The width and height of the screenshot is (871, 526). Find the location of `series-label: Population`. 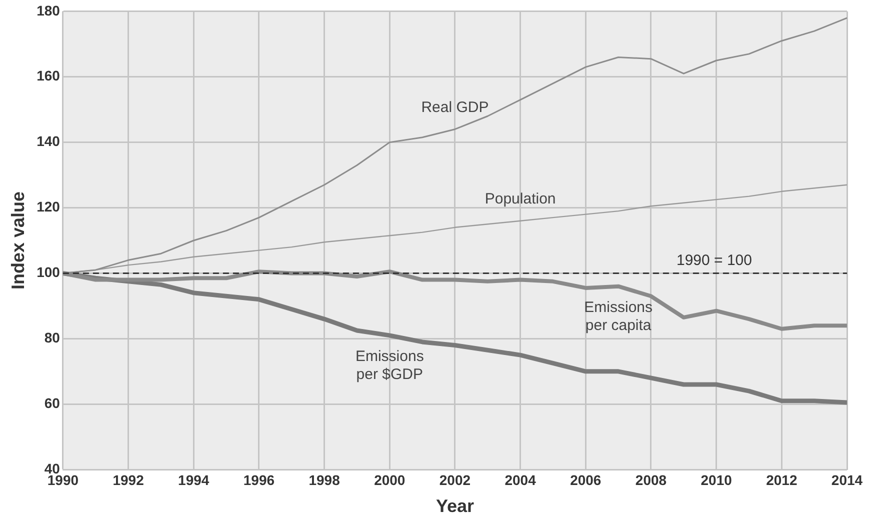

series-label: Population is located at coordinates (520, 199).